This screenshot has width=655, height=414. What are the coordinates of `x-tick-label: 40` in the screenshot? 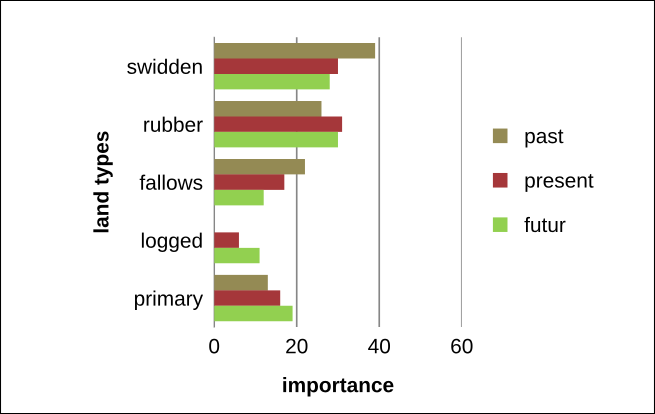 It's located at (379, 346).